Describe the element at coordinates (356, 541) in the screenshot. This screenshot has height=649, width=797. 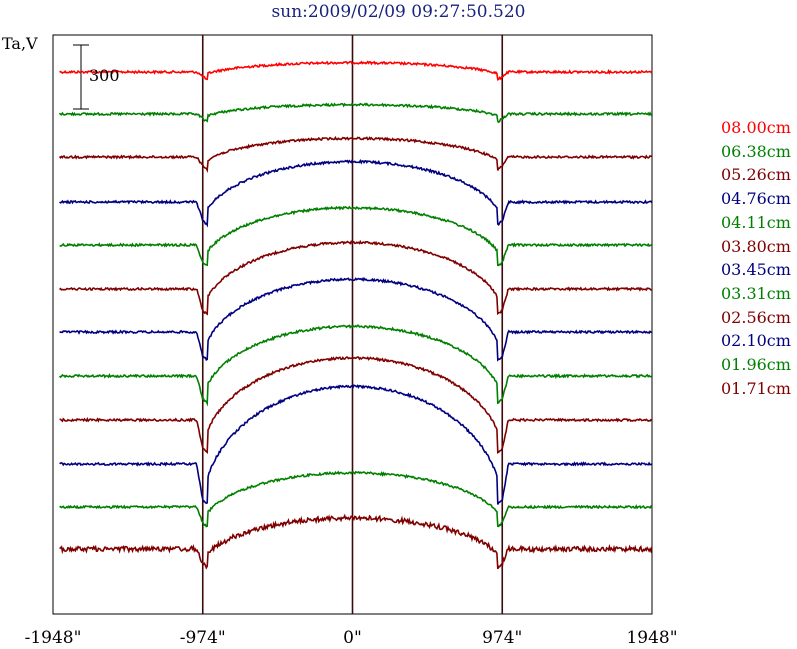
I see `series-line-01.71cm` at that location.